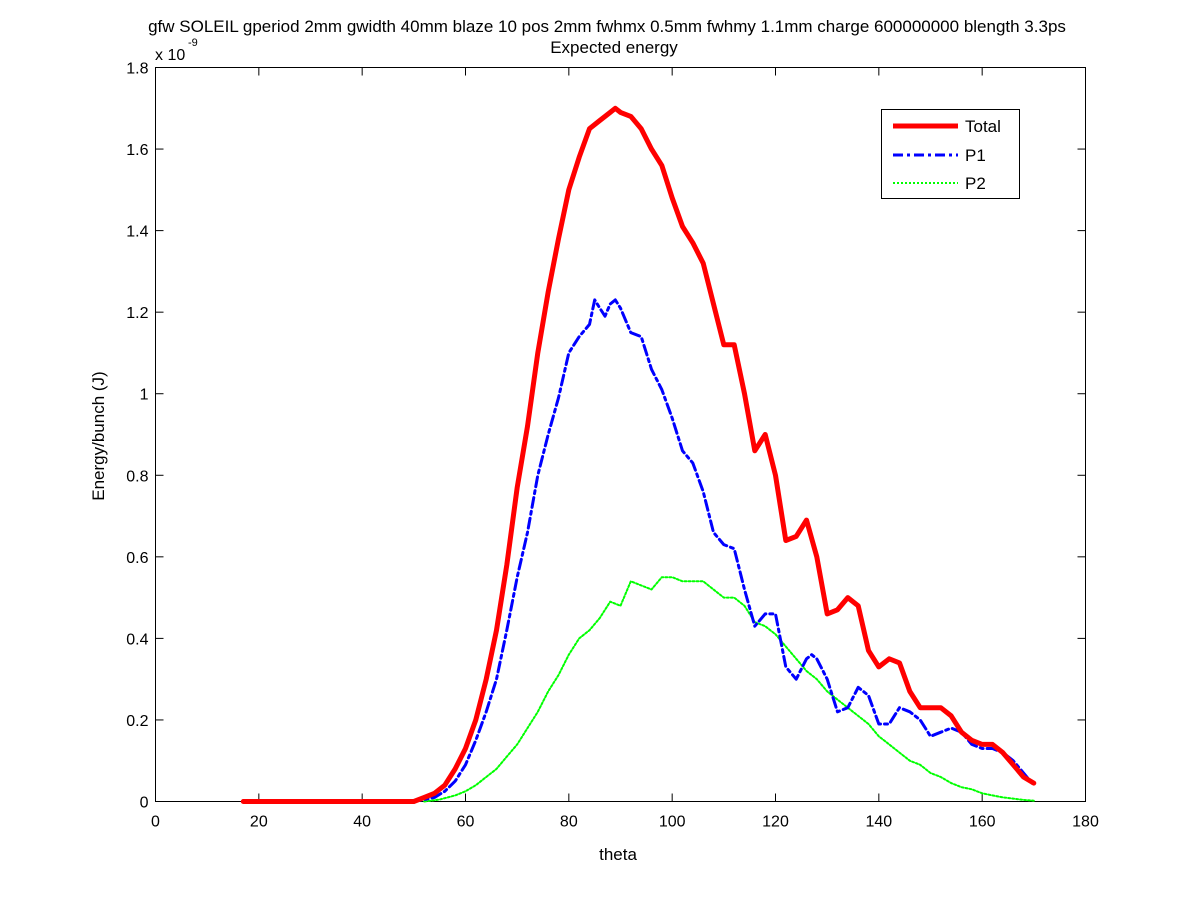  Describe the element at coordinates (975, 183) in the screenshot. I see `legend-label-p2: P2` at that location.